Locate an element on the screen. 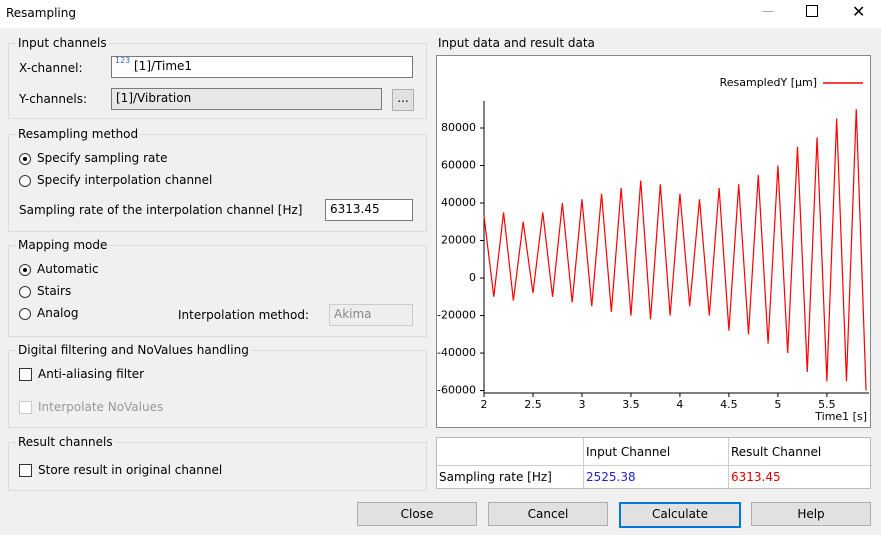 Image resolution: width=881 pixels, height=535 pixels. button: Close is located at coordinates (417, 514).